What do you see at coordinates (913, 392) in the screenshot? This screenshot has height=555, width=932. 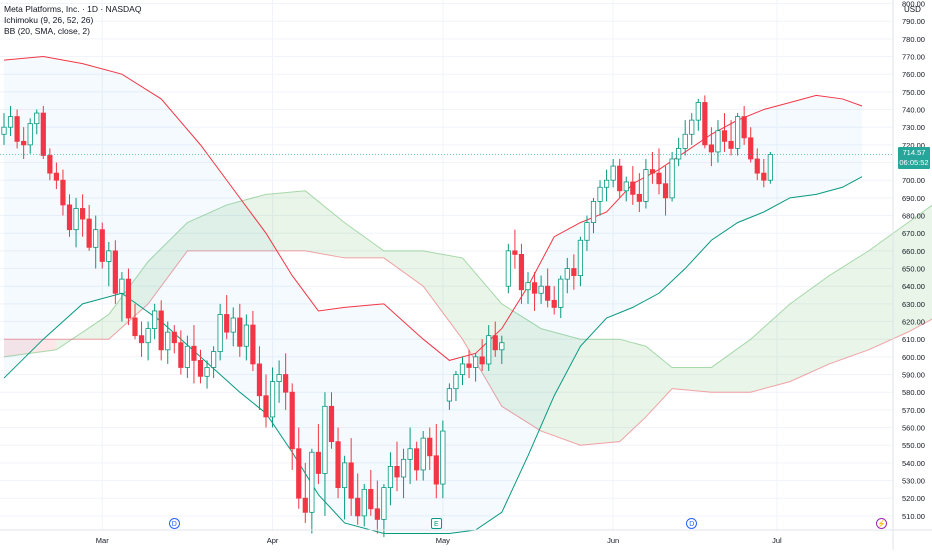 I see `price-tick-label: 580.00` at bounding box center [913, 392].